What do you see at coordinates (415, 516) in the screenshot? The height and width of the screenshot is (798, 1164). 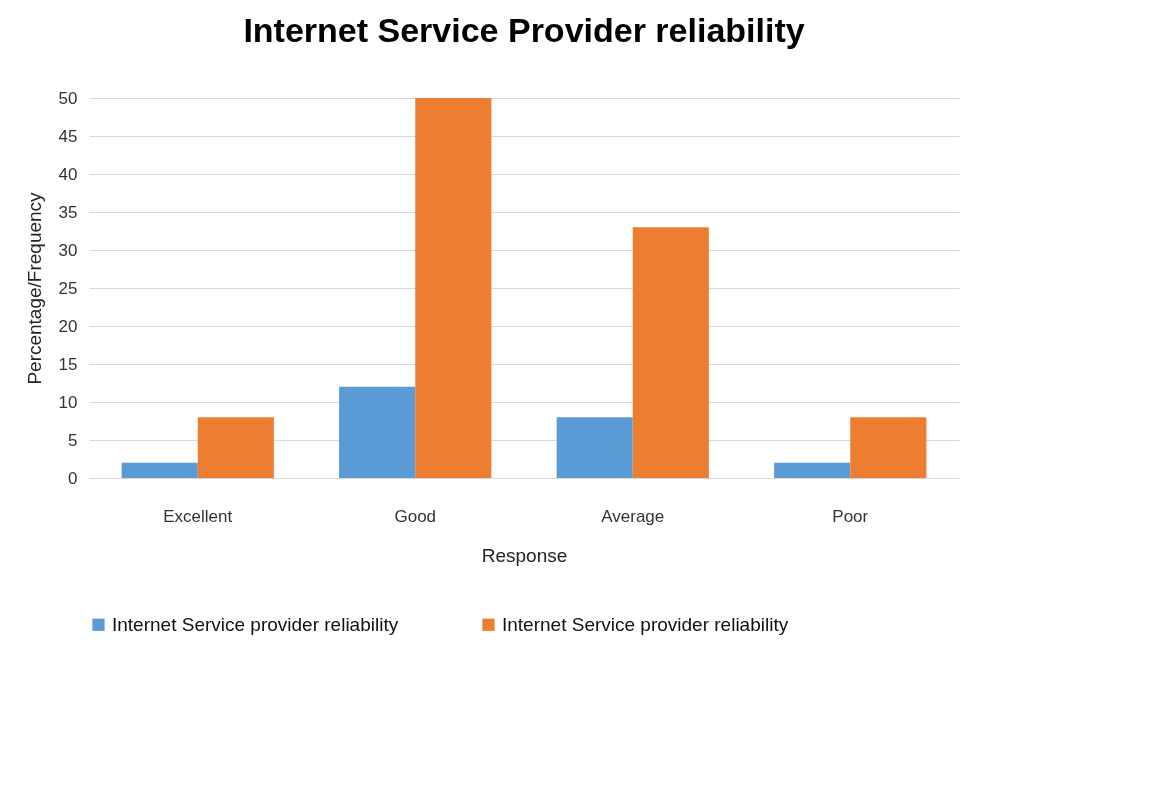 I see `x-tick-label: Good` at bounding box center [415, 516].